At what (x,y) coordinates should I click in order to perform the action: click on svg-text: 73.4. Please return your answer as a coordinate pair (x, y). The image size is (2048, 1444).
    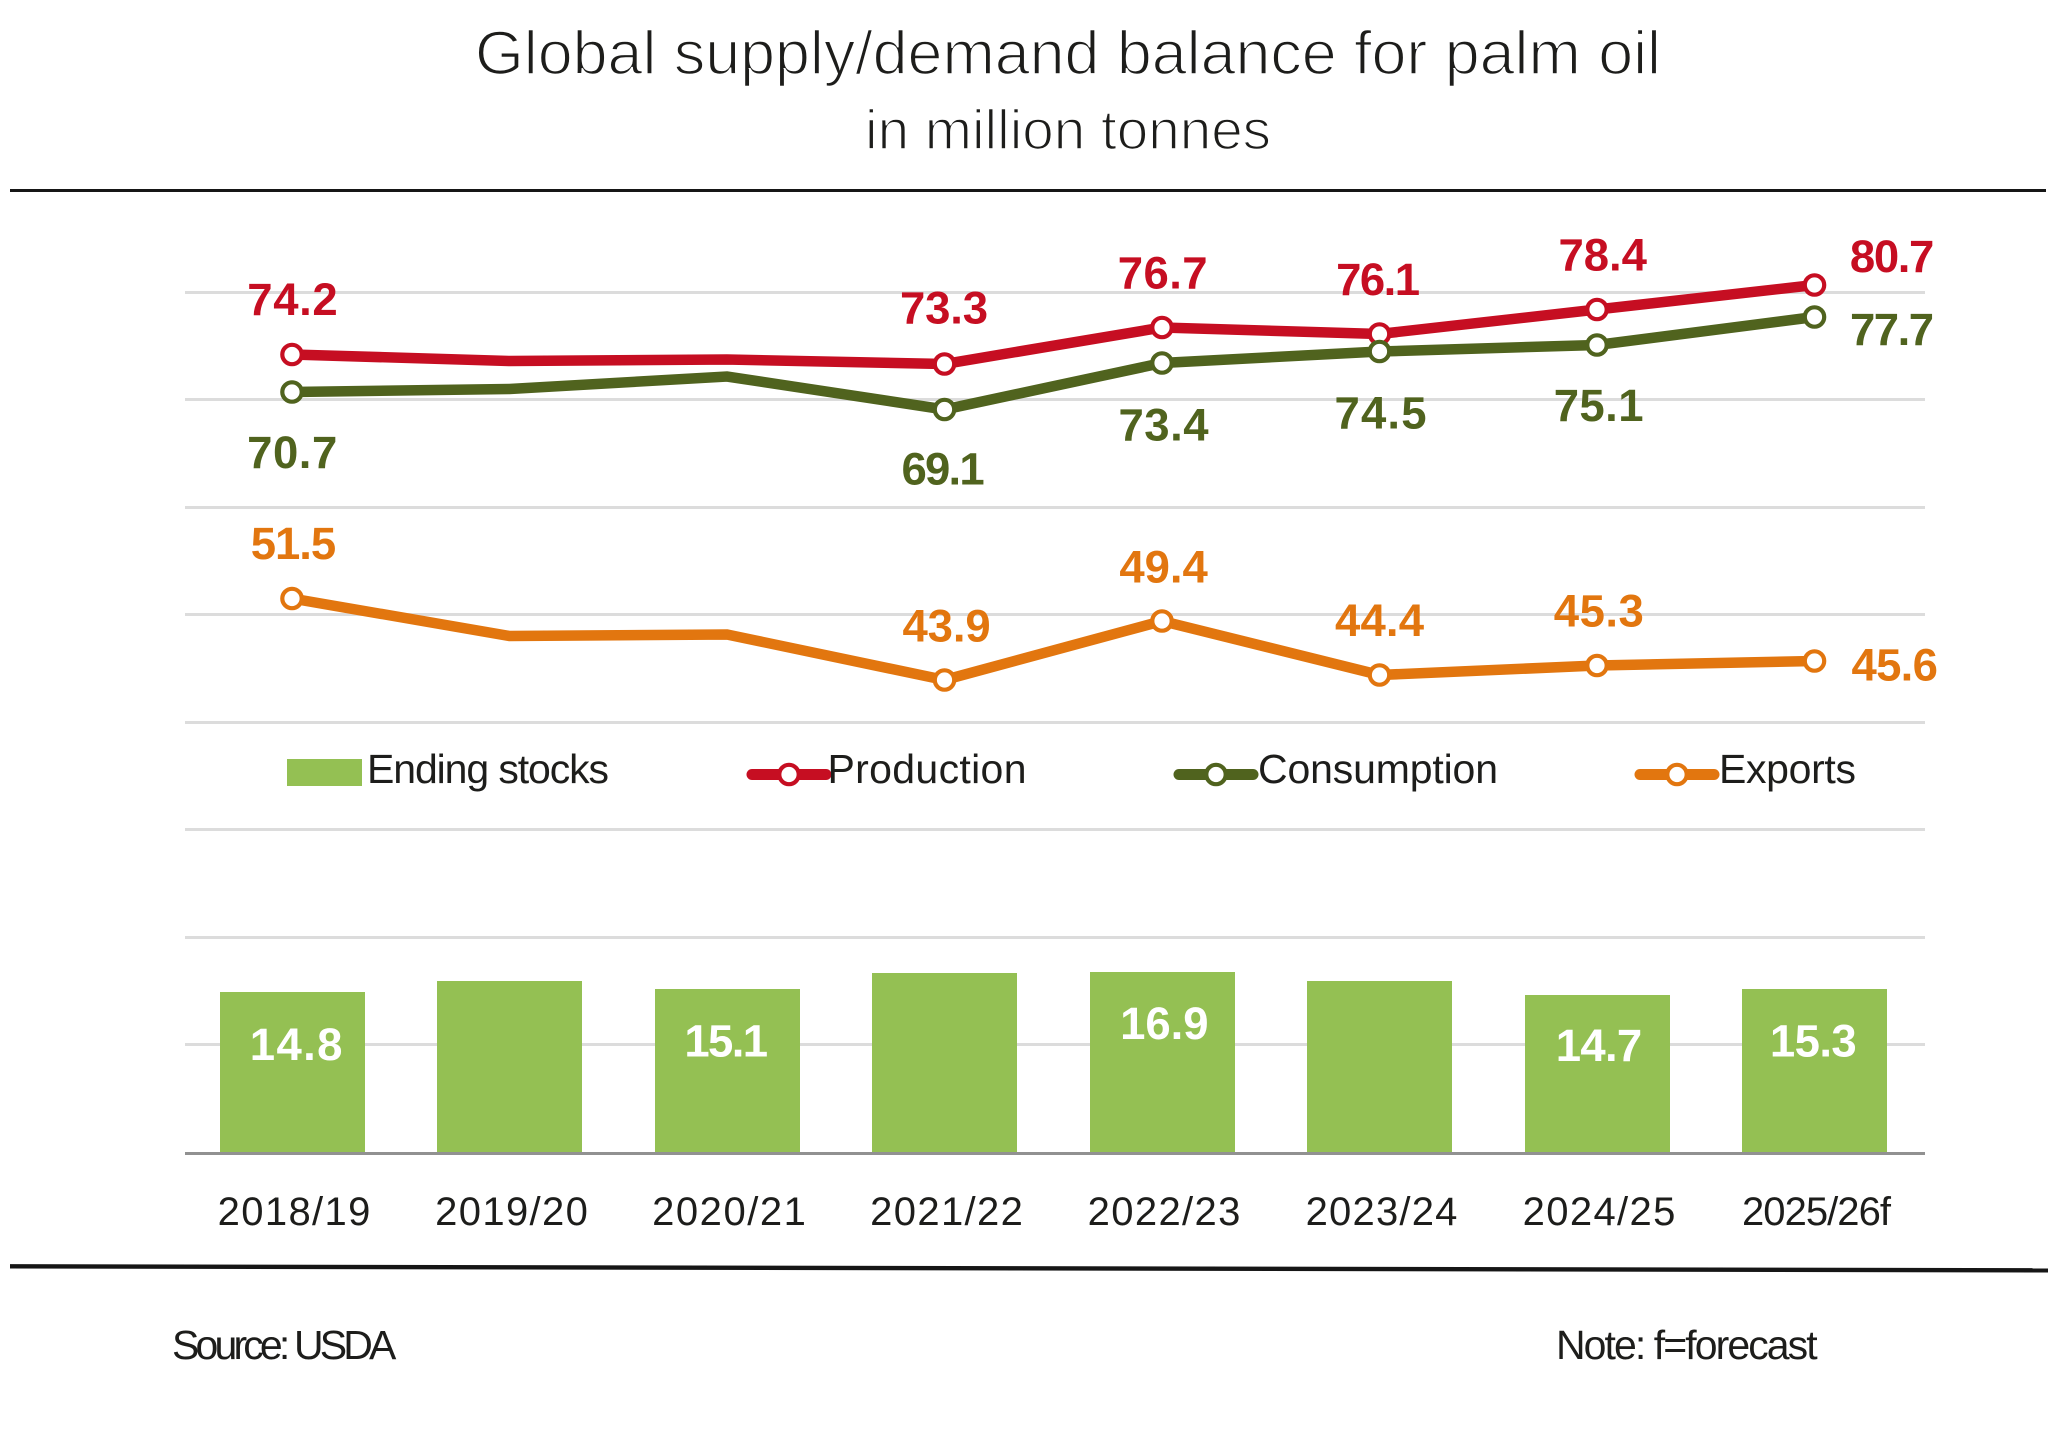
    Looking at the image, I should click on (1164, 425).